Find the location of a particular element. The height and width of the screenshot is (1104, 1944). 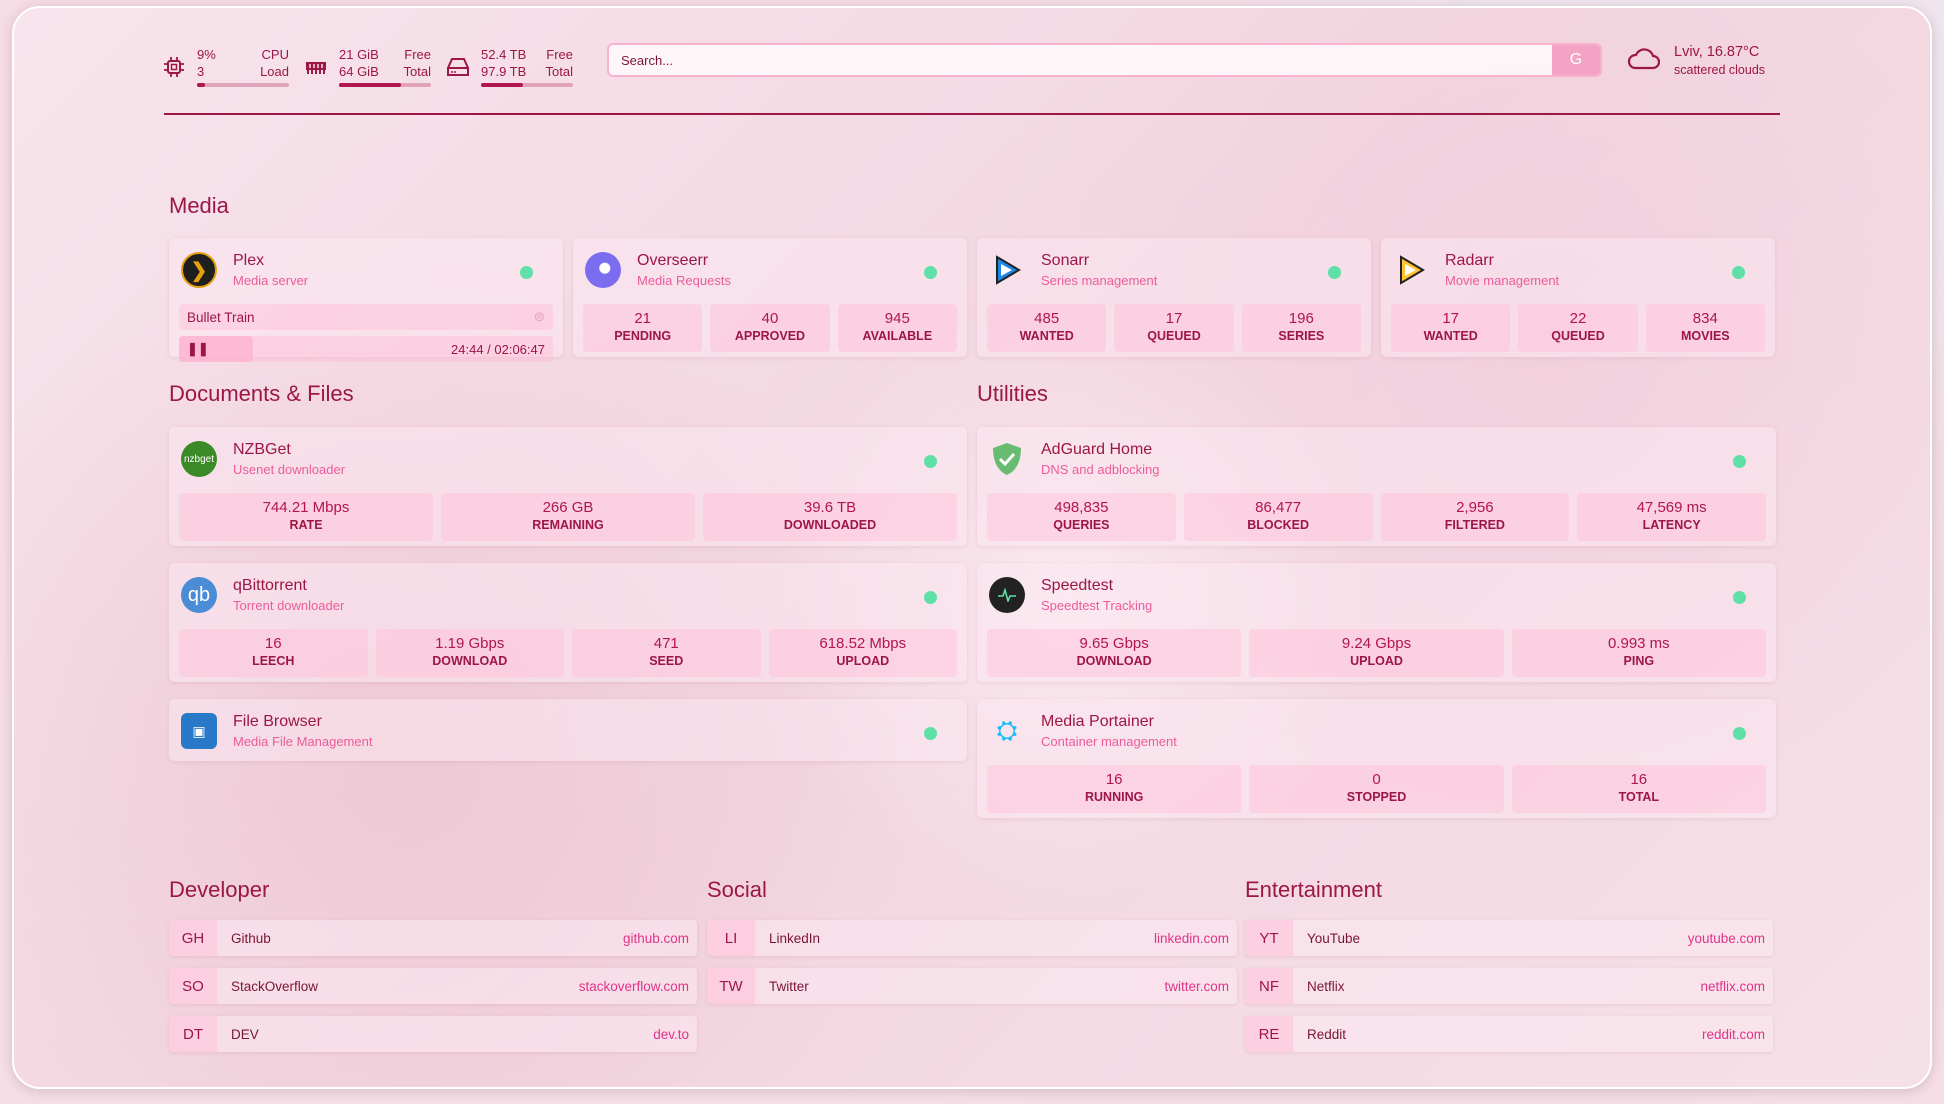

service-description: Media server is located at coordinates (271, 280).